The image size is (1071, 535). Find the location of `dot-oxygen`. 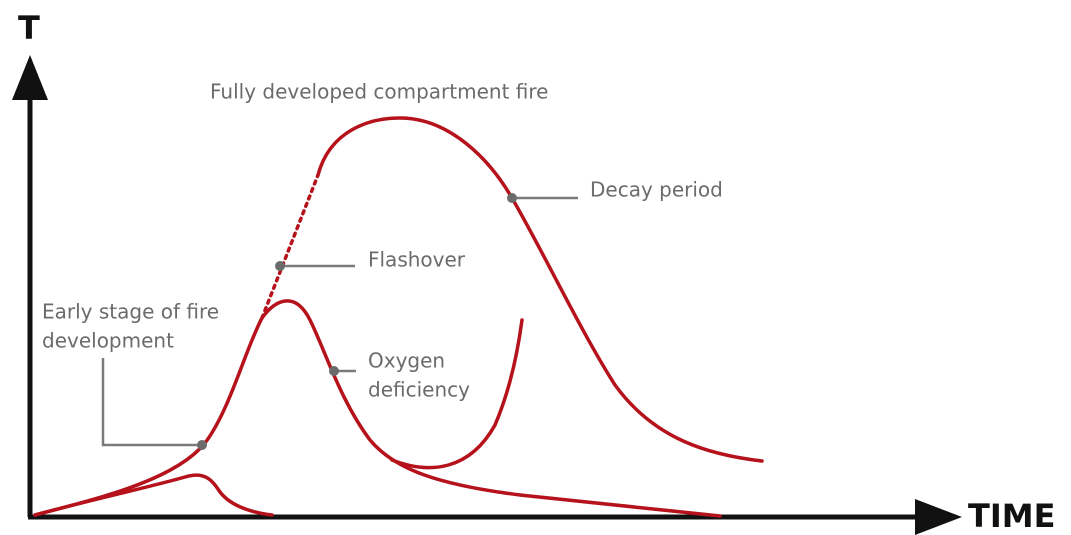

dot-oxygen is located at coordinates (334, 371).